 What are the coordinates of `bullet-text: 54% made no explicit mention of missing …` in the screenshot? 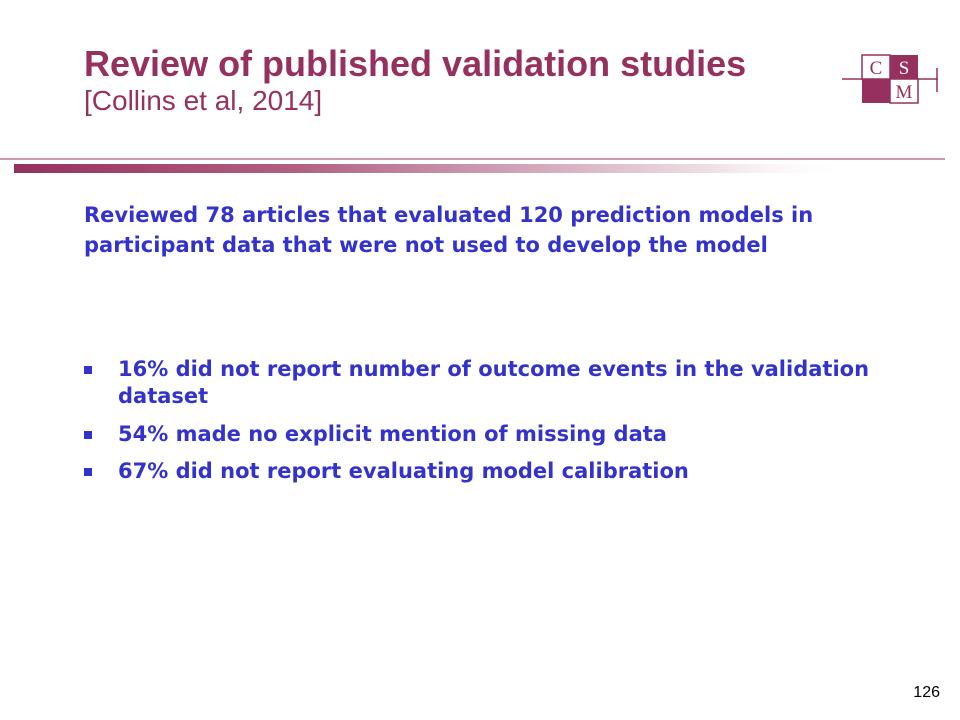 It's located at (392, 433).